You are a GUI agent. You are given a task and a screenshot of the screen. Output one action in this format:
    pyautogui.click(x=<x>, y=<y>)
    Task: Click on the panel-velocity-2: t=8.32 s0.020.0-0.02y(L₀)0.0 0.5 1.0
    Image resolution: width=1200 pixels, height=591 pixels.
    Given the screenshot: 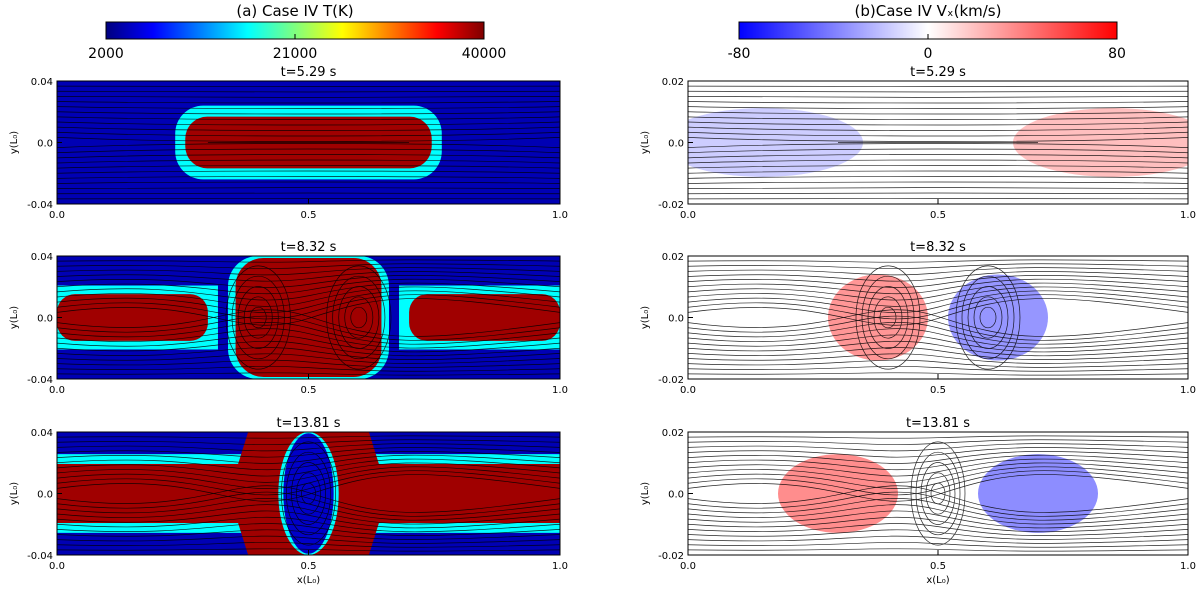 What is the action you would take?
    pyautogui.click(x=918, y=318)
    